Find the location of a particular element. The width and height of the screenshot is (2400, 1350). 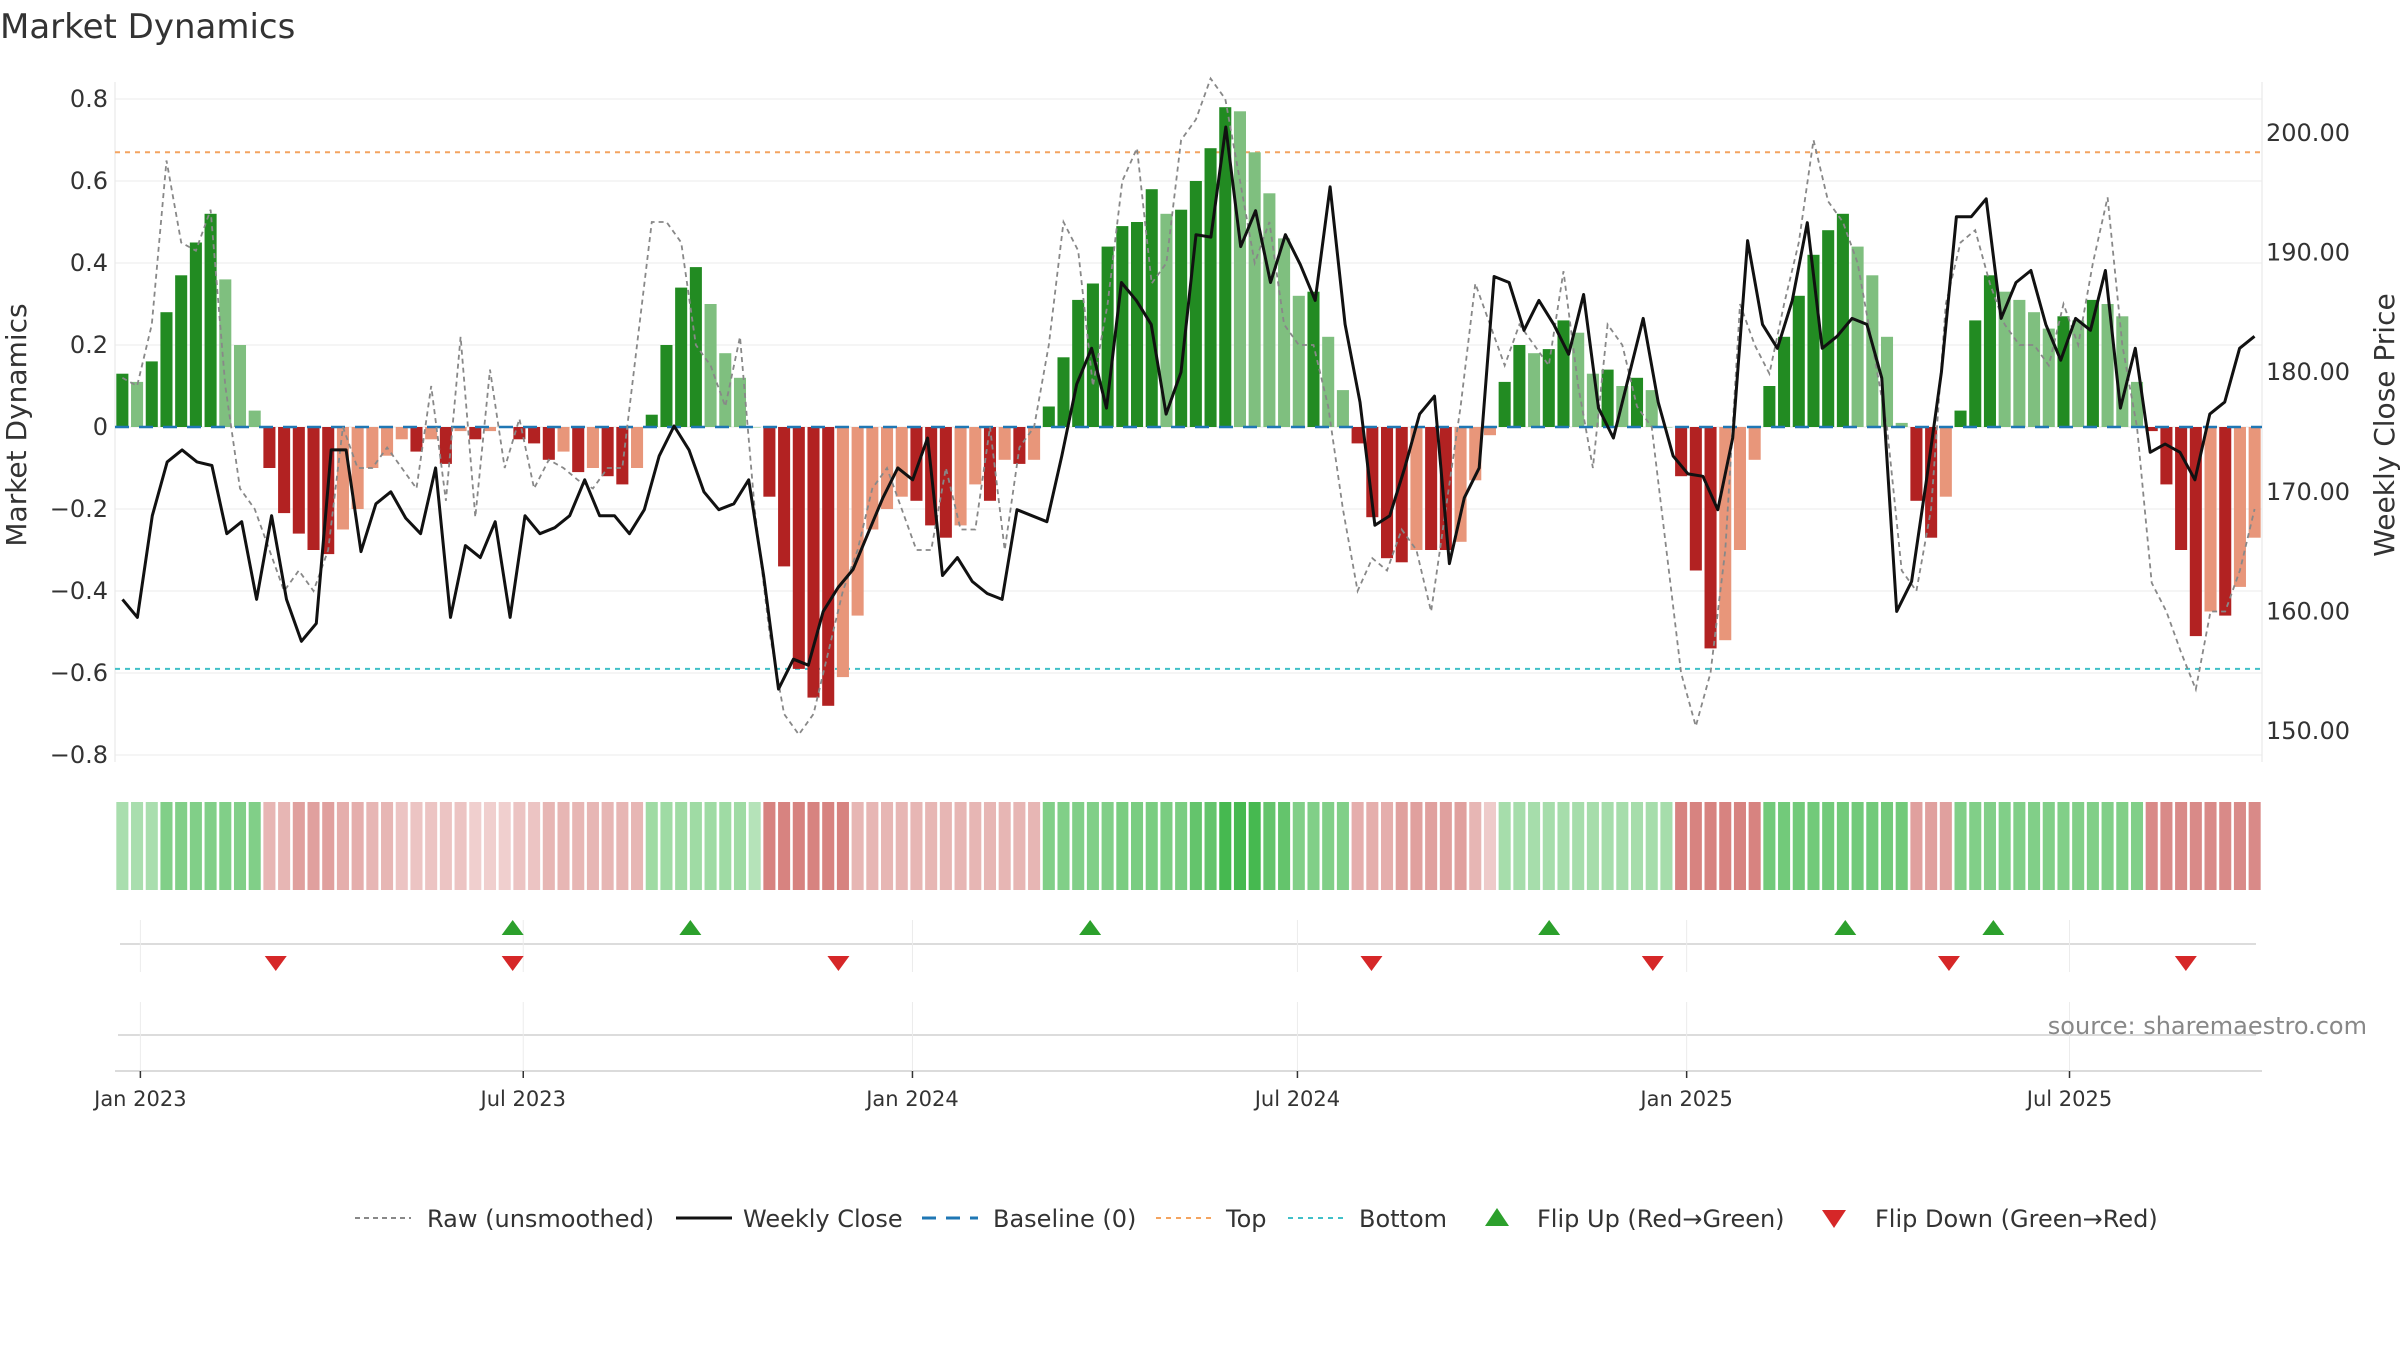

y-right-tick-label: 190.00 is located at coordinates (2308, 253).